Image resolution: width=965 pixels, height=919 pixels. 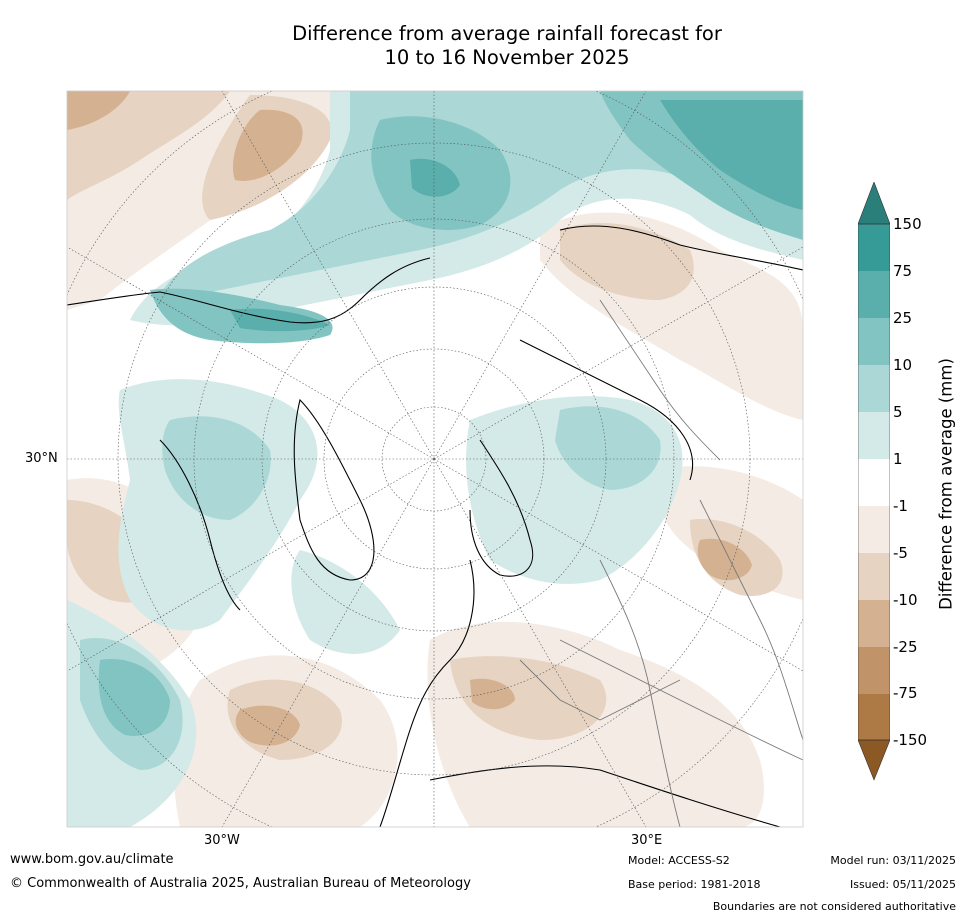 What do you see at coordinates (41, 458) in the screenshot?
I see `latitude-label-30n: 30°N` at bounding box center [41, 458].